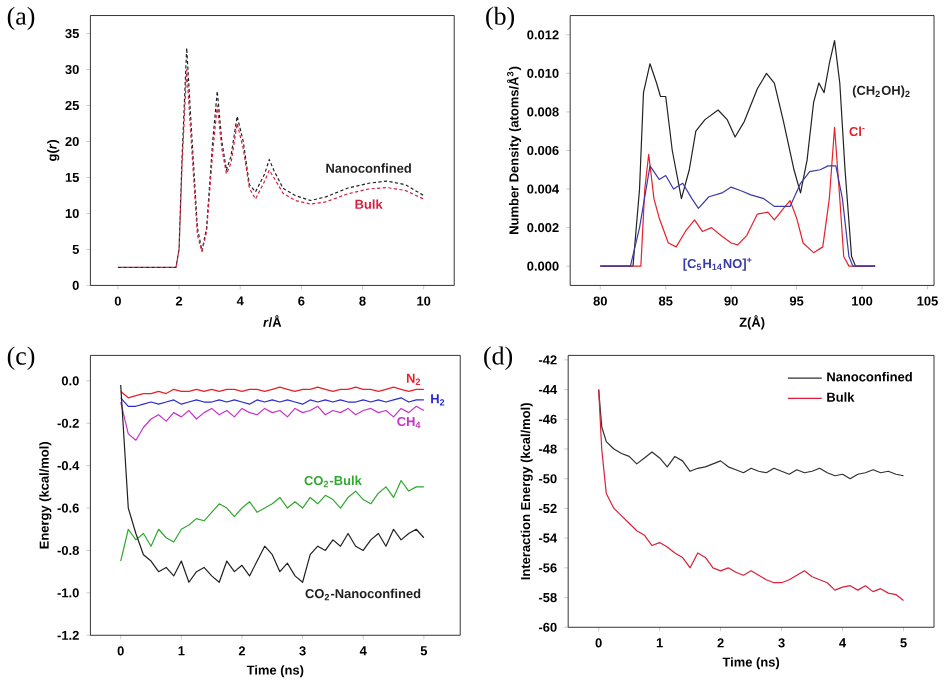 The height and width of the screenshot is (692, 948). Describe the element at coordinates (498, 358) in the screenshot. I see `chart-title: (d)` at that location.